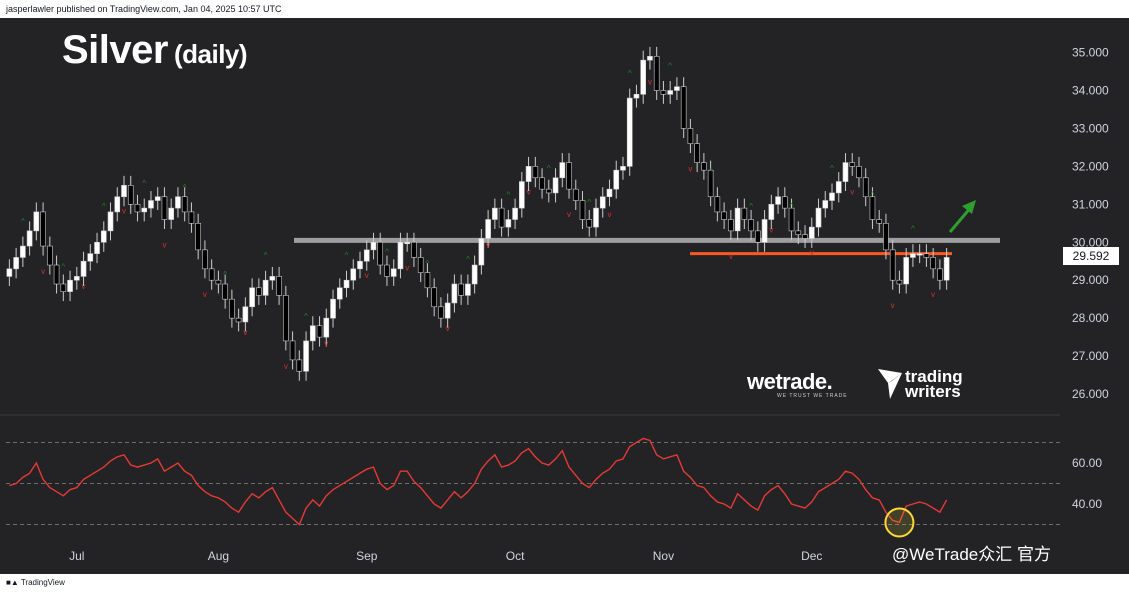 The width and height of the screenshot is (1129, 592). Describe the element at coordinates (210, 54) in the screenshot. I see `chart-title-sub: (daily)` at that location.